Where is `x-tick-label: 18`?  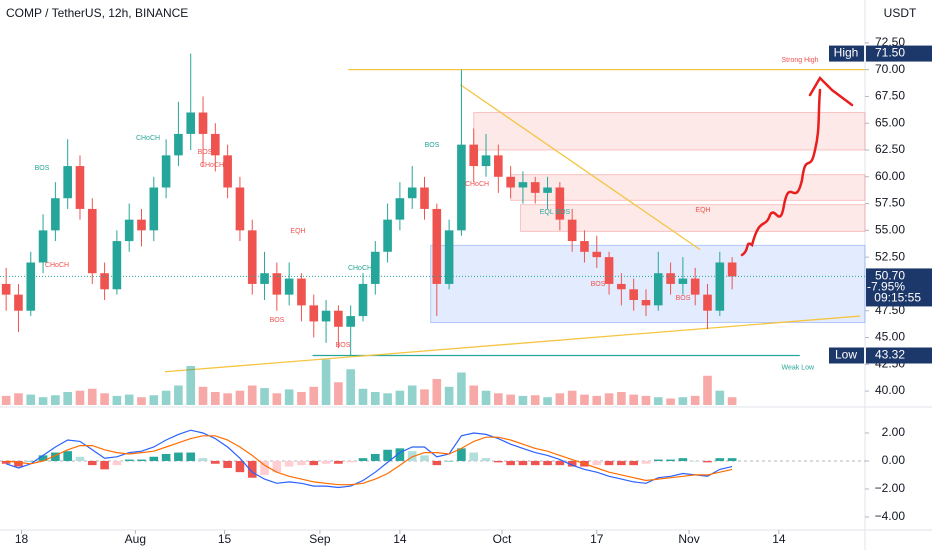 x-tick-label: 18 is located at coordinates (22, 539).